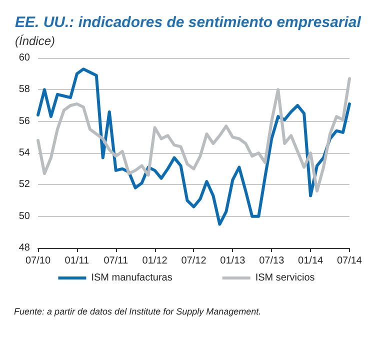 This screenshot has width=373, height=338. What do you see at coordinates (24, 121) in the screenshot?
I see `y-tick-label: 56` at bounding box center [24, 121].